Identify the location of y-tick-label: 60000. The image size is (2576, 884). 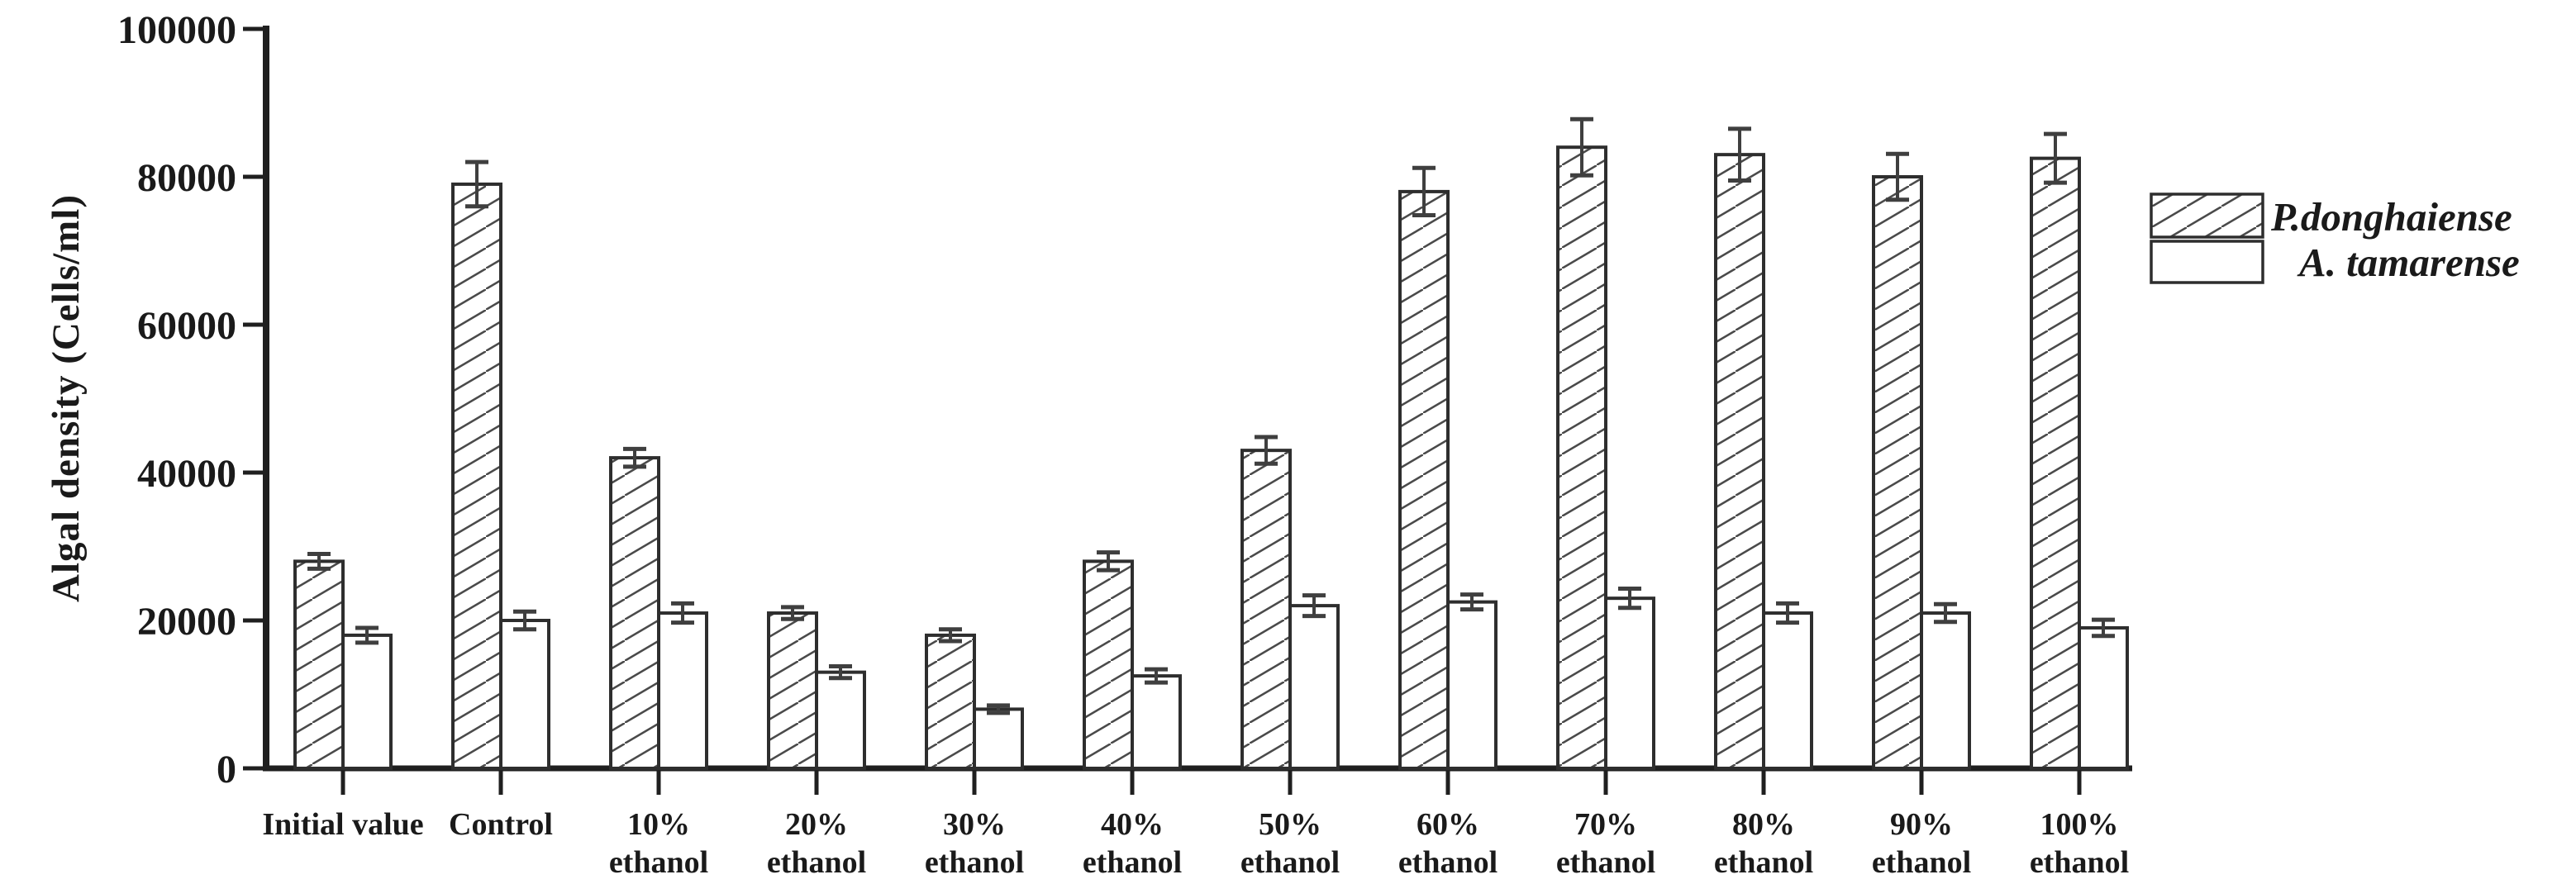
(187, 326).